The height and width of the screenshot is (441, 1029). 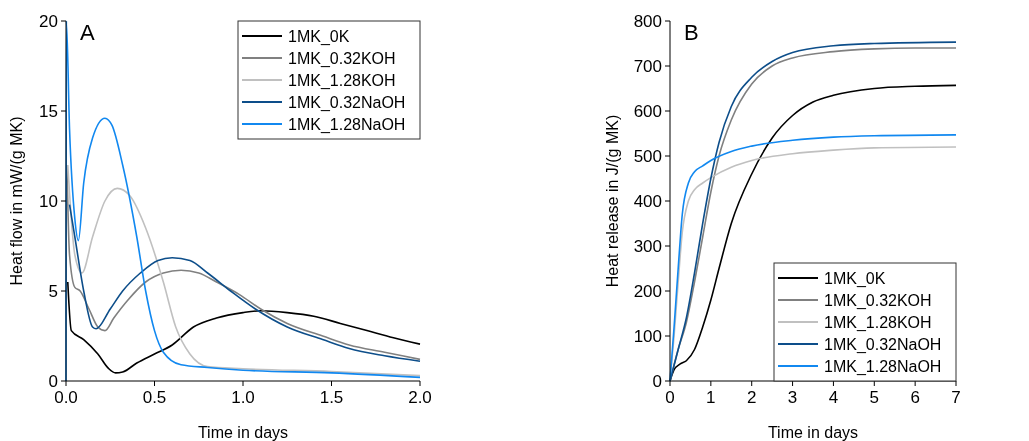 What do you see at coordinates (833, 397) in the screenshot?
I see `x-tick-label: 4` at bounding box center [833, 397].